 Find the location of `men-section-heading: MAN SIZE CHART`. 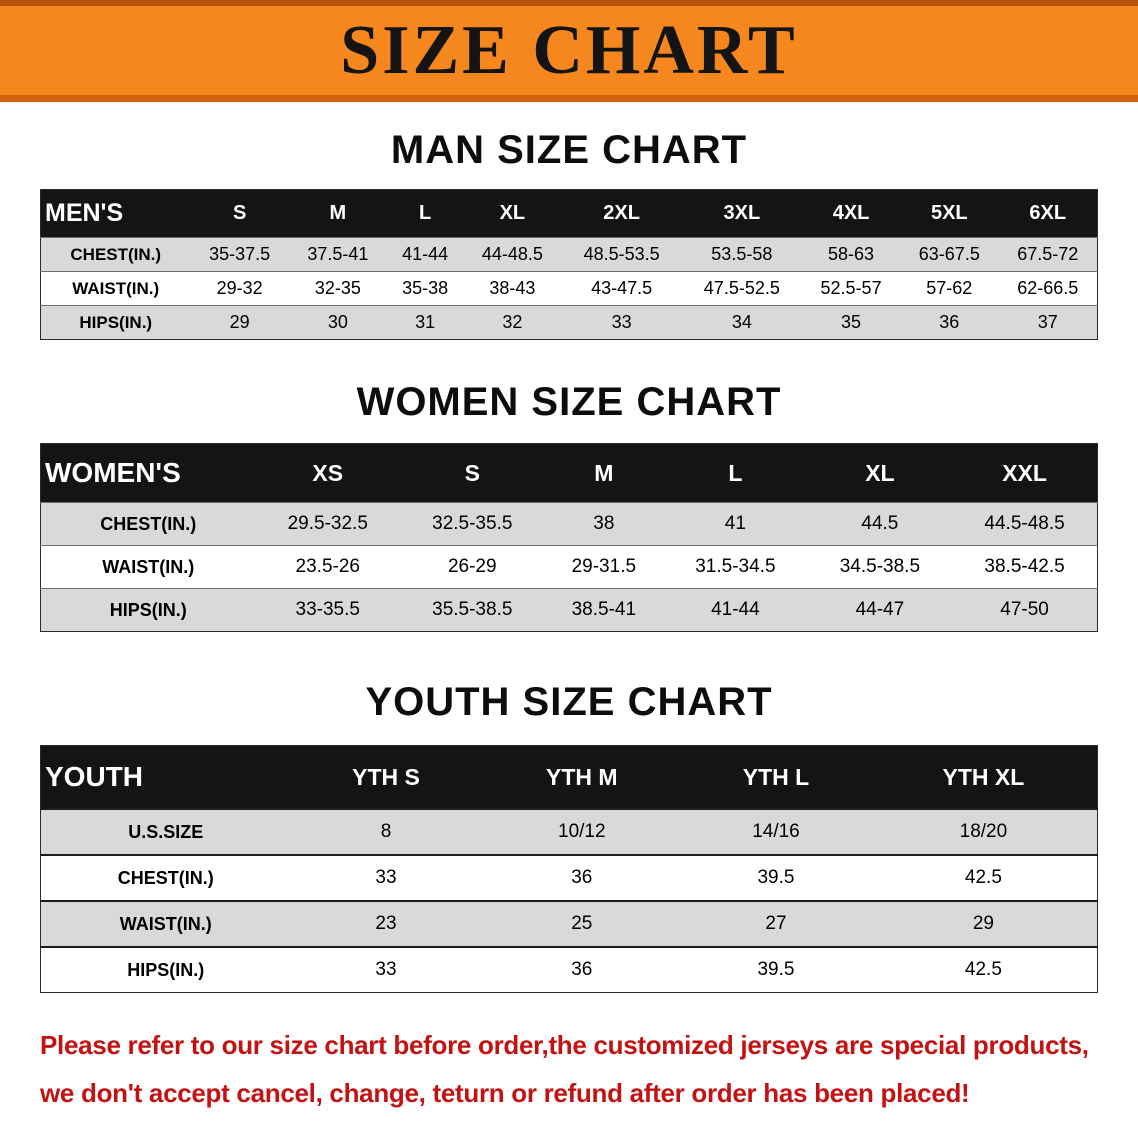

men-section-heading: MAN SIZE CHART is located at coordinates (569, 150).